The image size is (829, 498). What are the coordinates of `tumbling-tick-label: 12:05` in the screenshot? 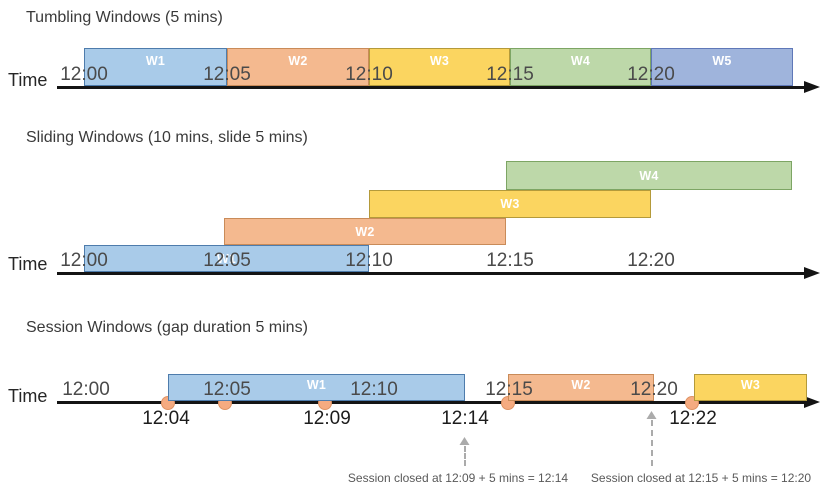 It's located at (227, 74).